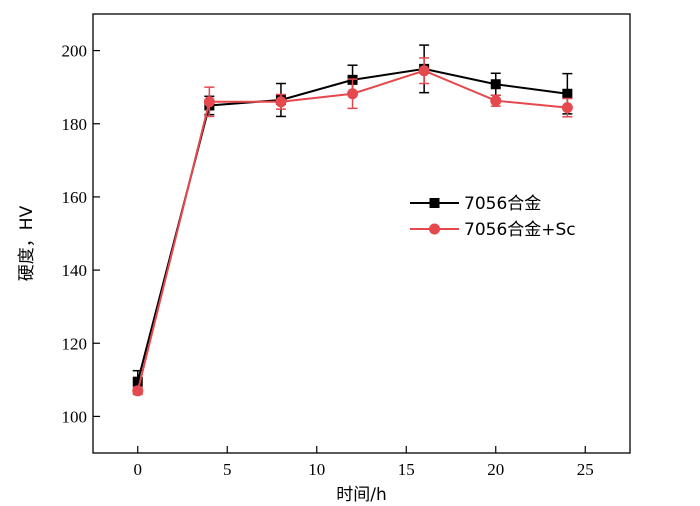 This screenshot has width=700, height=506. Describe the element at coordinates (227, 469) in the screenshot. I see `x-tick-label: 5` at that location.